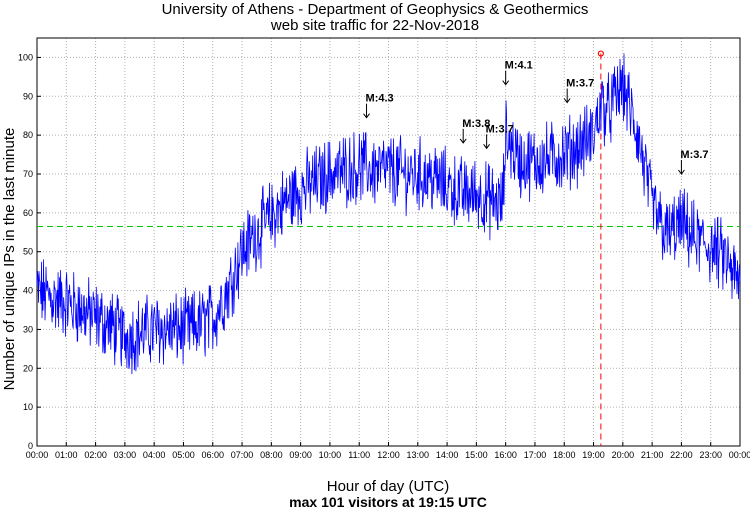 This screenshot has height=511, width=750. Describe the element at coordinates (388, 502) in the screenshot. I see `max-visitors-footer: max 101 visitors at 19:15 UTC` at that location.